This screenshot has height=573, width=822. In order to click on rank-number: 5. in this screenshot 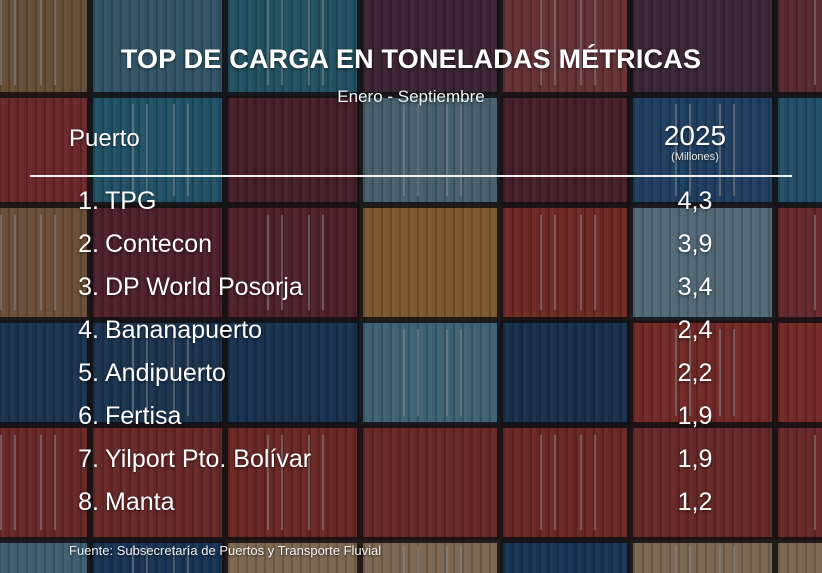, I will do `click(88, 373)`.